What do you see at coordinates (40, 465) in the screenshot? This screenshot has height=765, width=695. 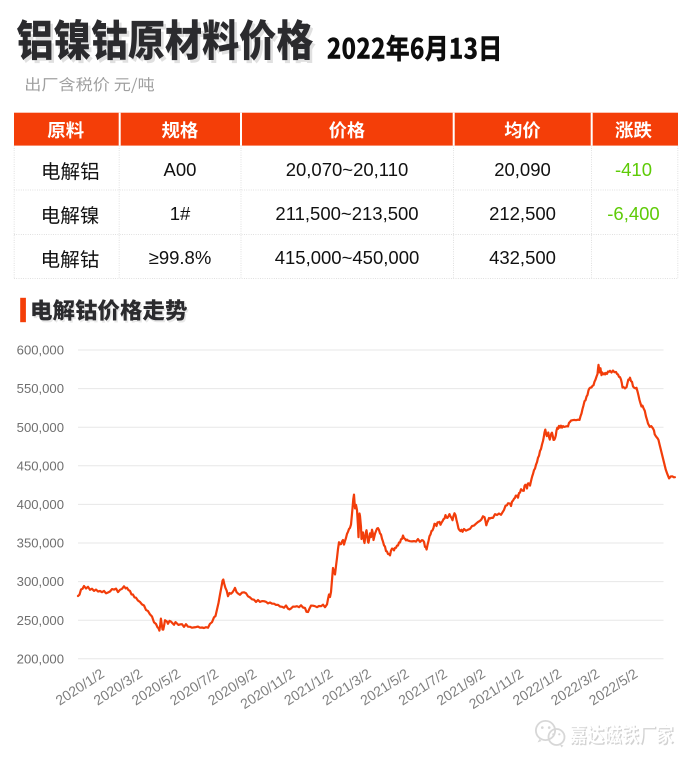 I see `svg-text: 450,000` at bounding box center [40, 465].